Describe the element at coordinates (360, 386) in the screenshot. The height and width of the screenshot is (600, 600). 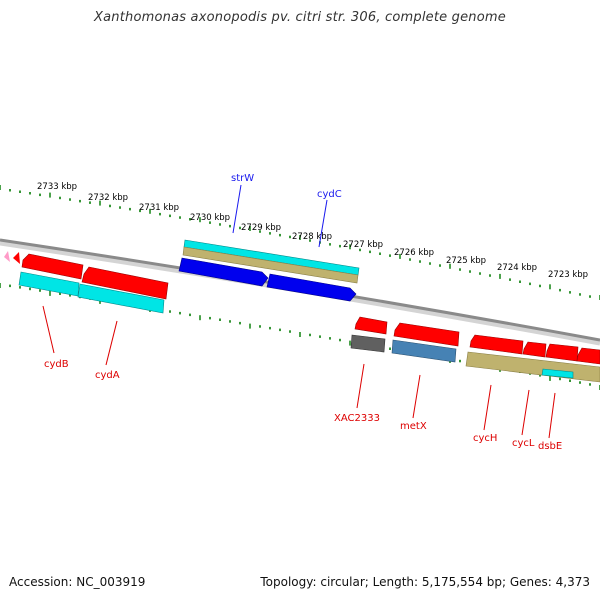
I see `leader-XAC2333` at that location.